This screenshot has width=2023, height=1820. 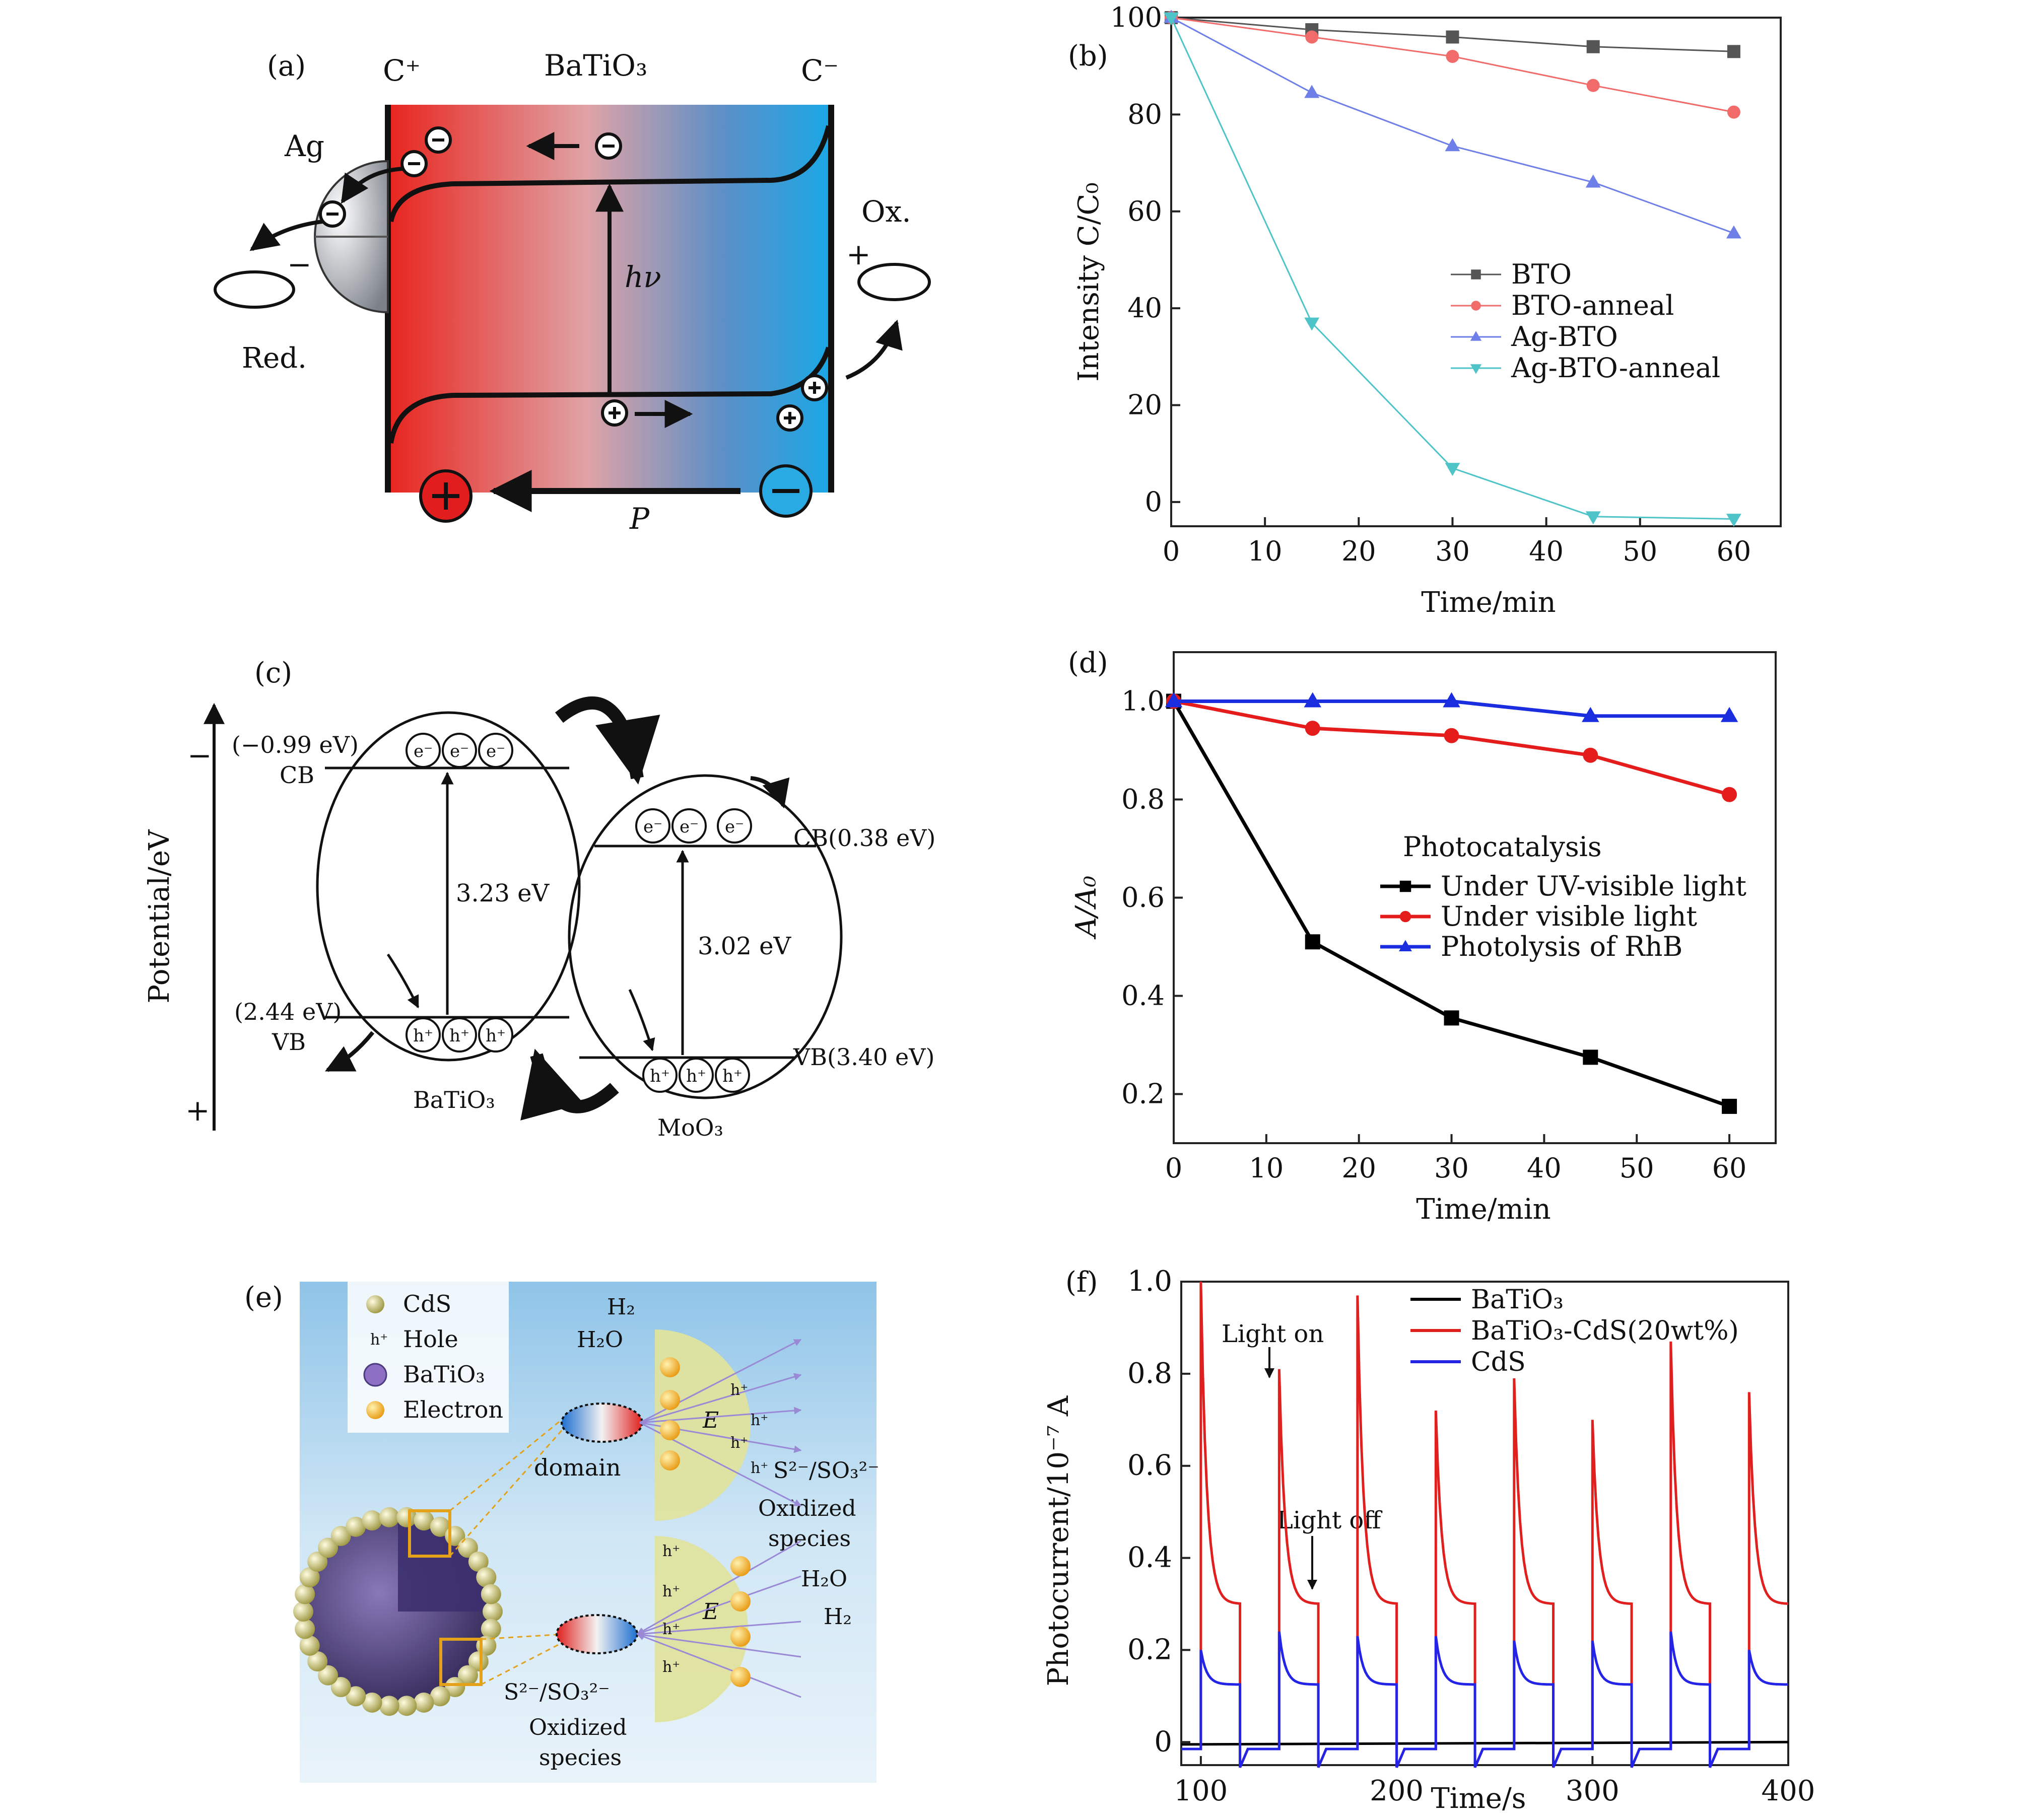 I want to click on ag-label: Ag, so click(x=304, y=146).